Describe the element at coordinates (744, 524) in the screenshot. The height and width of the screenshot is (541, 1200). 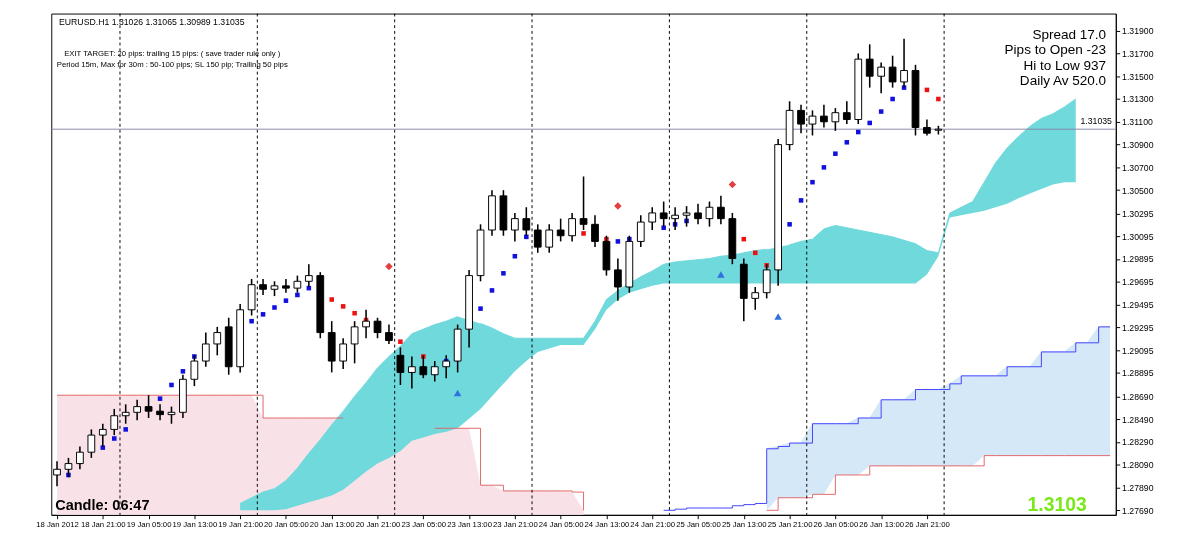
I see `x-tick-label: 25 Jan 13:00` at that location.